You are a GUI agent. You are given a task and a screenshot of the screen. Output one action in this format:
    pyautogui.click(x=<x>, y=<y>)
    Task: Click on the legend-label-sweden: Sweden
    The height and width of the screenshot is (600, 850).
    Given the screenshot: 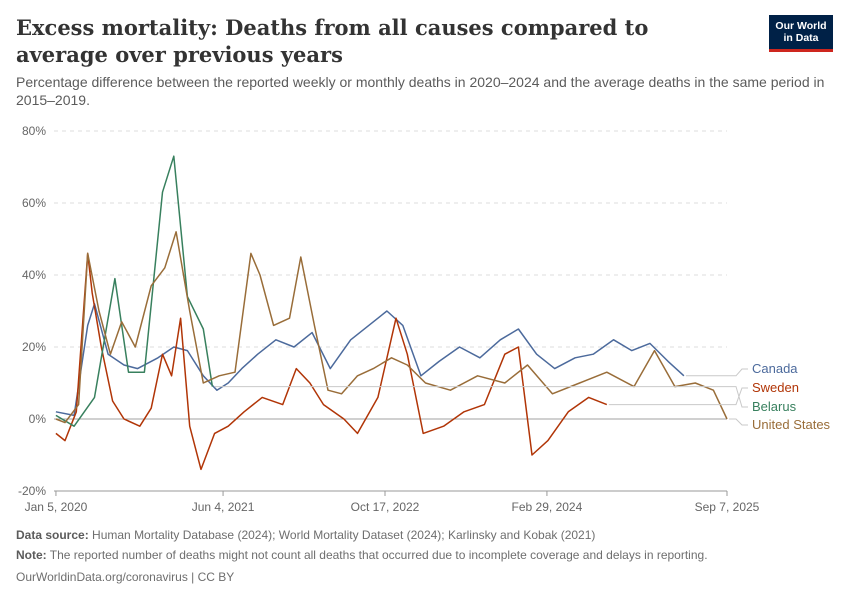 What is the action you would take?
    pyautogui.click(x=775, y=387)
    